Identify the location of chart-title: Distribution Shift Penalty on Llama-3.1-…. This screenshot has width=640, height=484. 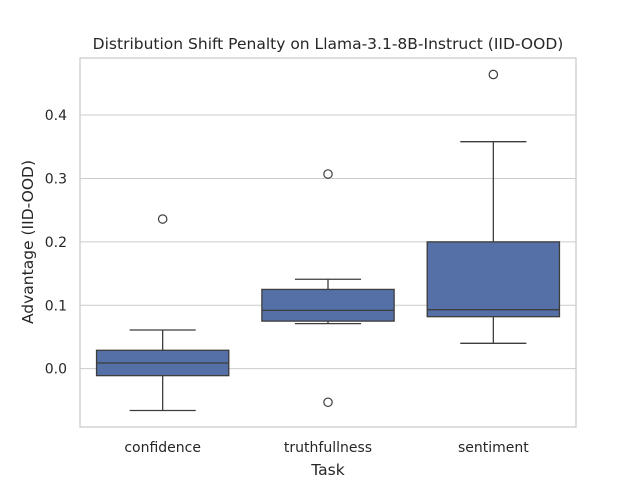
(328, 44).